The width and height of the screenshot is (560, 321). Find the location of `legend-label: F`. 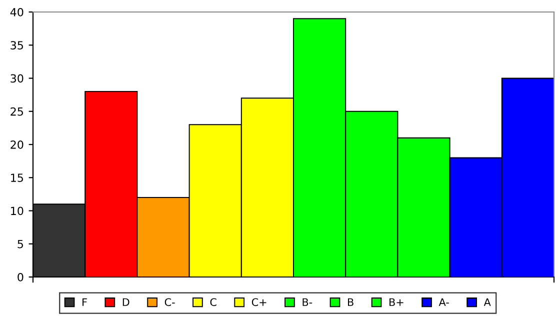

legend-label: F is located at coordinates (84, 302).